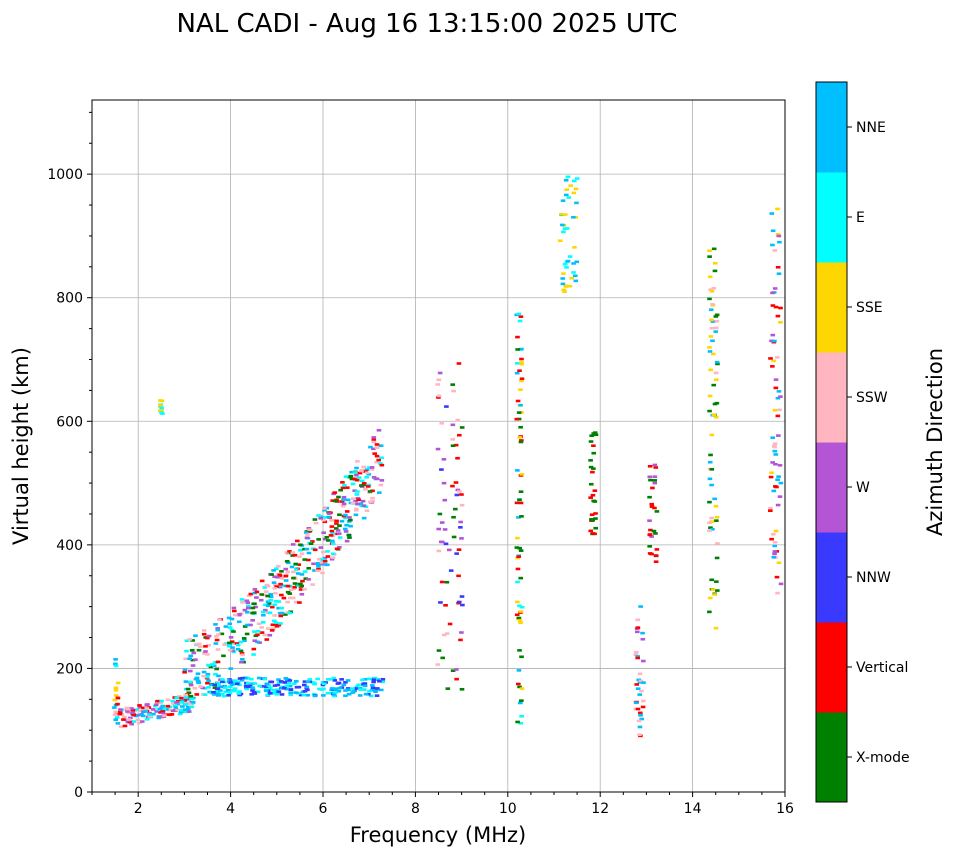 The image size is (958, 857). What do you see at coordinates (415, 809) in the screenshot?
I see `x-tick-label: 8` at bounding box center [415, 809].